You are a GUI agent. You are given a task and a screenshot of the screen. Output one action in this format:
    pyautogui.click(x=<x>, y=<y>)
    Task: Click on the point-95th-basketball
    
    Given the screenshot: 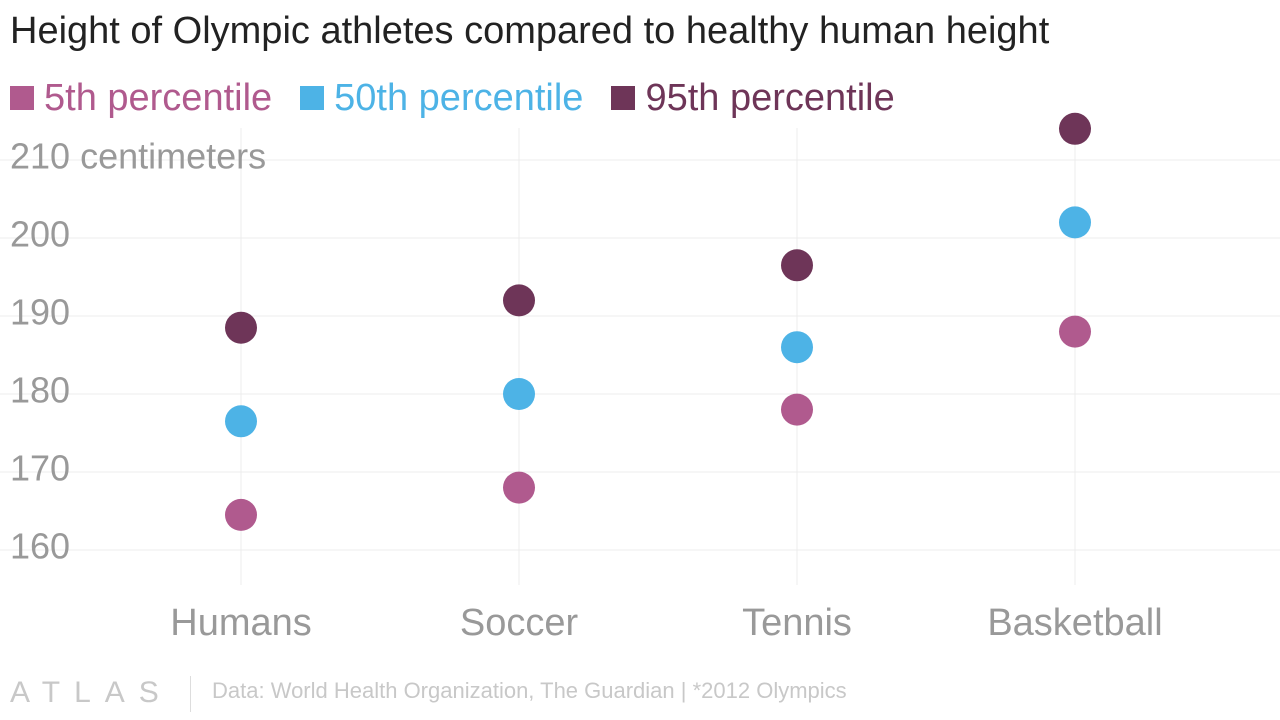 What is the action you would take?
    pyautogui.click(x=1075, y=128)
    